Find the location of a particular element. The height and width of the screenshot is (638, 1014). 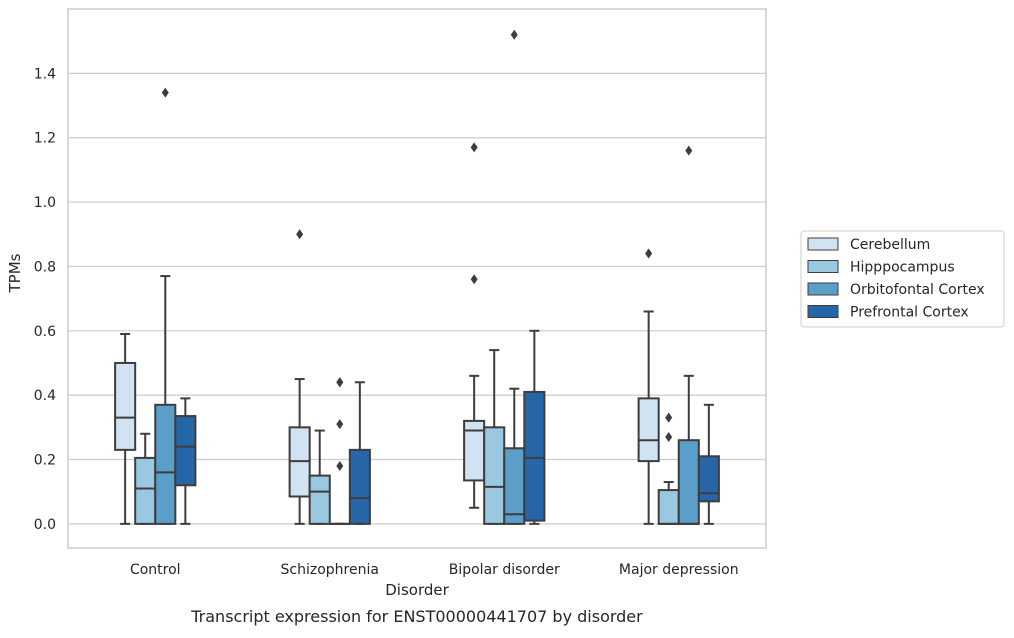

legend-label: Hipppocampus is located at coordinates (902, 268).